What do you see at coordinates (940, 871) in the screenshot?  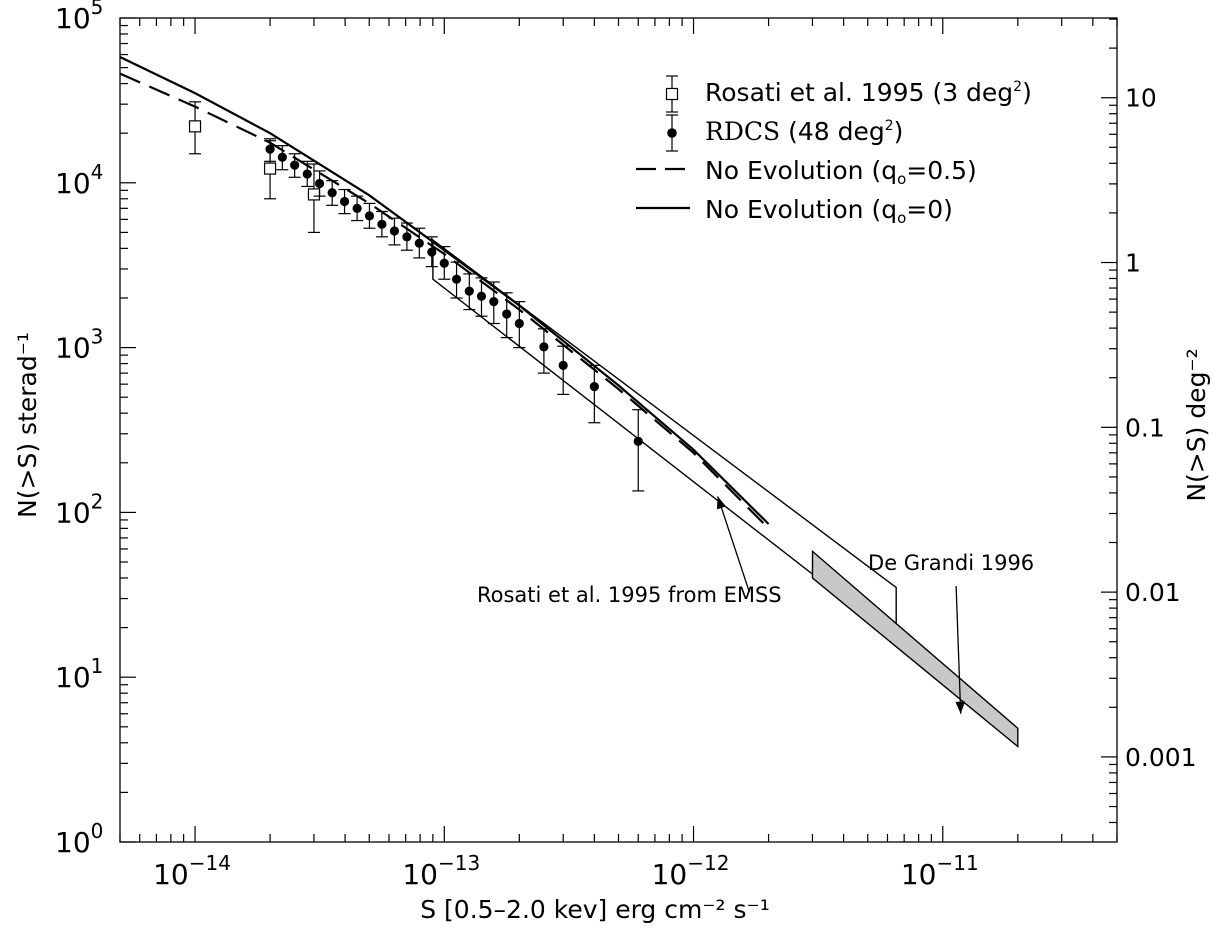 I see `x-tick-label: 10−11` at bounding box center [940, 871].